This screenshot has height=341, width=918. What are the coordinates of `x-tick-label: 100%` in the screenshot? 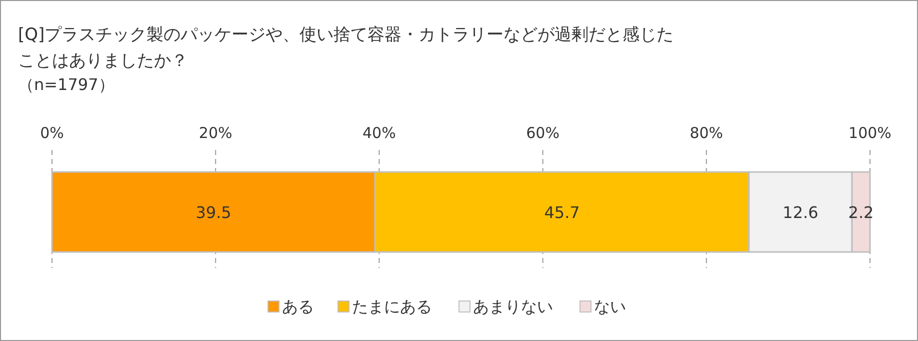 It's located at (870, 133).